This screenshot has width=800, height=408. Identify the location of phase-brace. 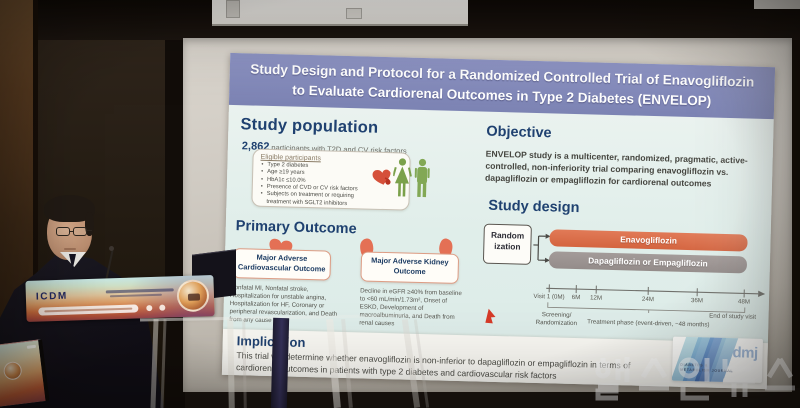
(646, 307).